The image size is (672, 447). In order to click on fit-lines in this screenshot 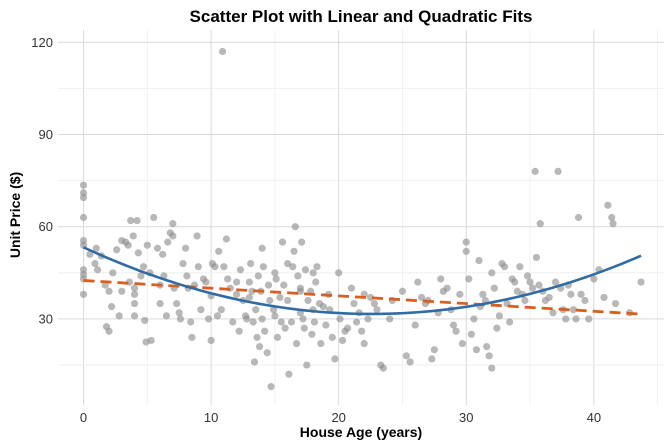, I will do `click(362, 281)`.